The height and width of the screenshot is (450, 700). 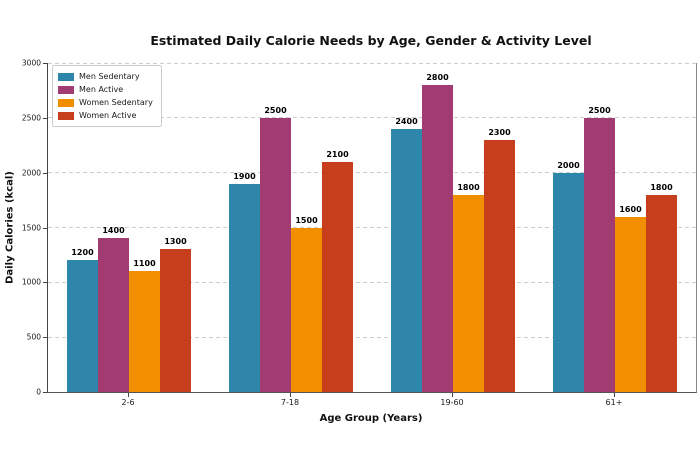 I want to click on bar-2-6-women-active, so click(x=175, y=320).